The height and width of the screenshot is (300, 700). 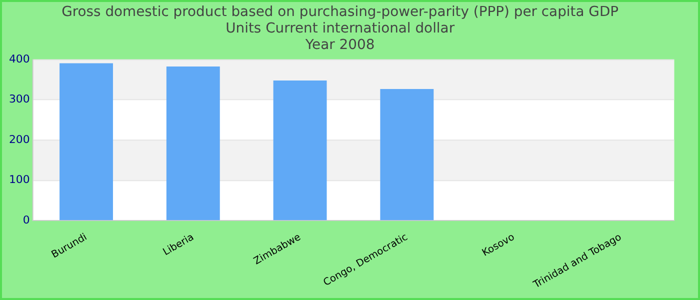 I want to click on y-tick-label: 400, so click(x=19, y=59).